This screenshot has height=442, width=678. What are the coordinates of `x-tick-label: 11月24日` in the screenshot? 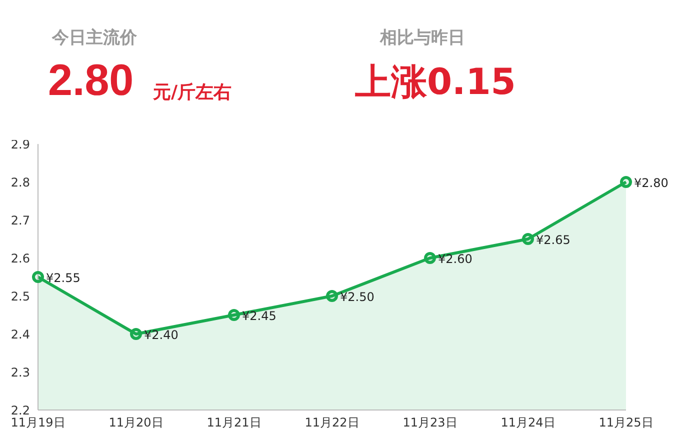 It's located at (528, 423).